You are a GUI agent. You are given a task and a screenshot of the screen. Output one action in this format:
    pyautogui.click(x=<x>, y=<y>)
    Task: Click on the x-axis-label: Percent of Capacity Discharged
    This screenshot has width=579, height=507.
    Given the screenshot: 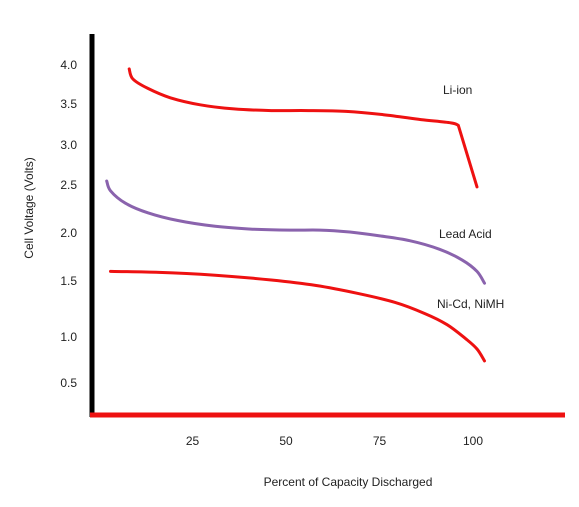 What is the action you would take?
    pyautogui.click(x=348, y=482)
    